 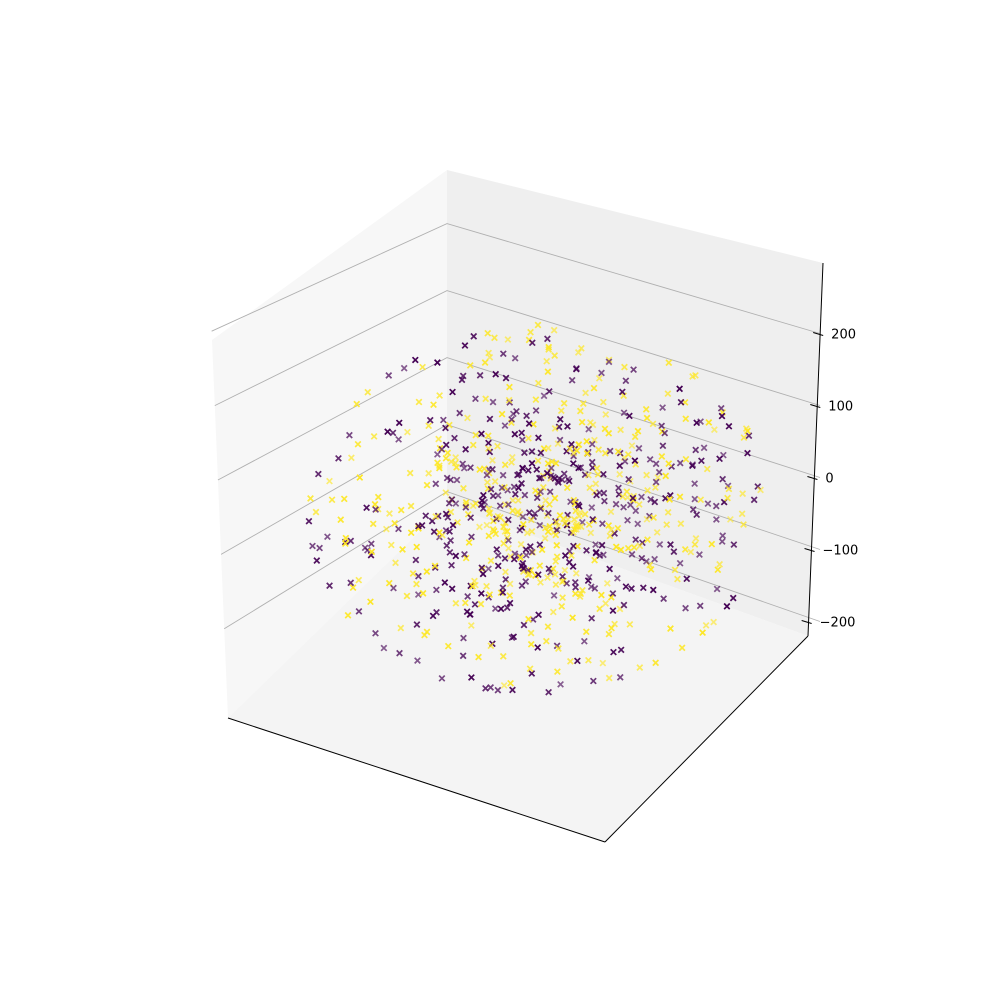 I want to click on z-axis-line, so click(x=815, y=449).